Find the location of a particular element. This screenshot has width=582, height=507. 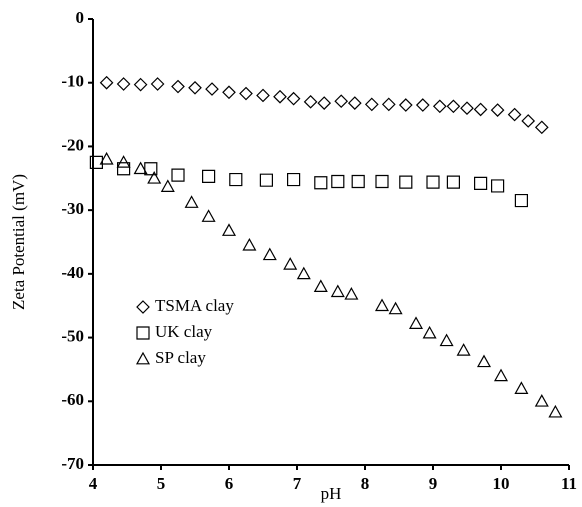

x-axis-label: pH is located at coordinates (331, 493).